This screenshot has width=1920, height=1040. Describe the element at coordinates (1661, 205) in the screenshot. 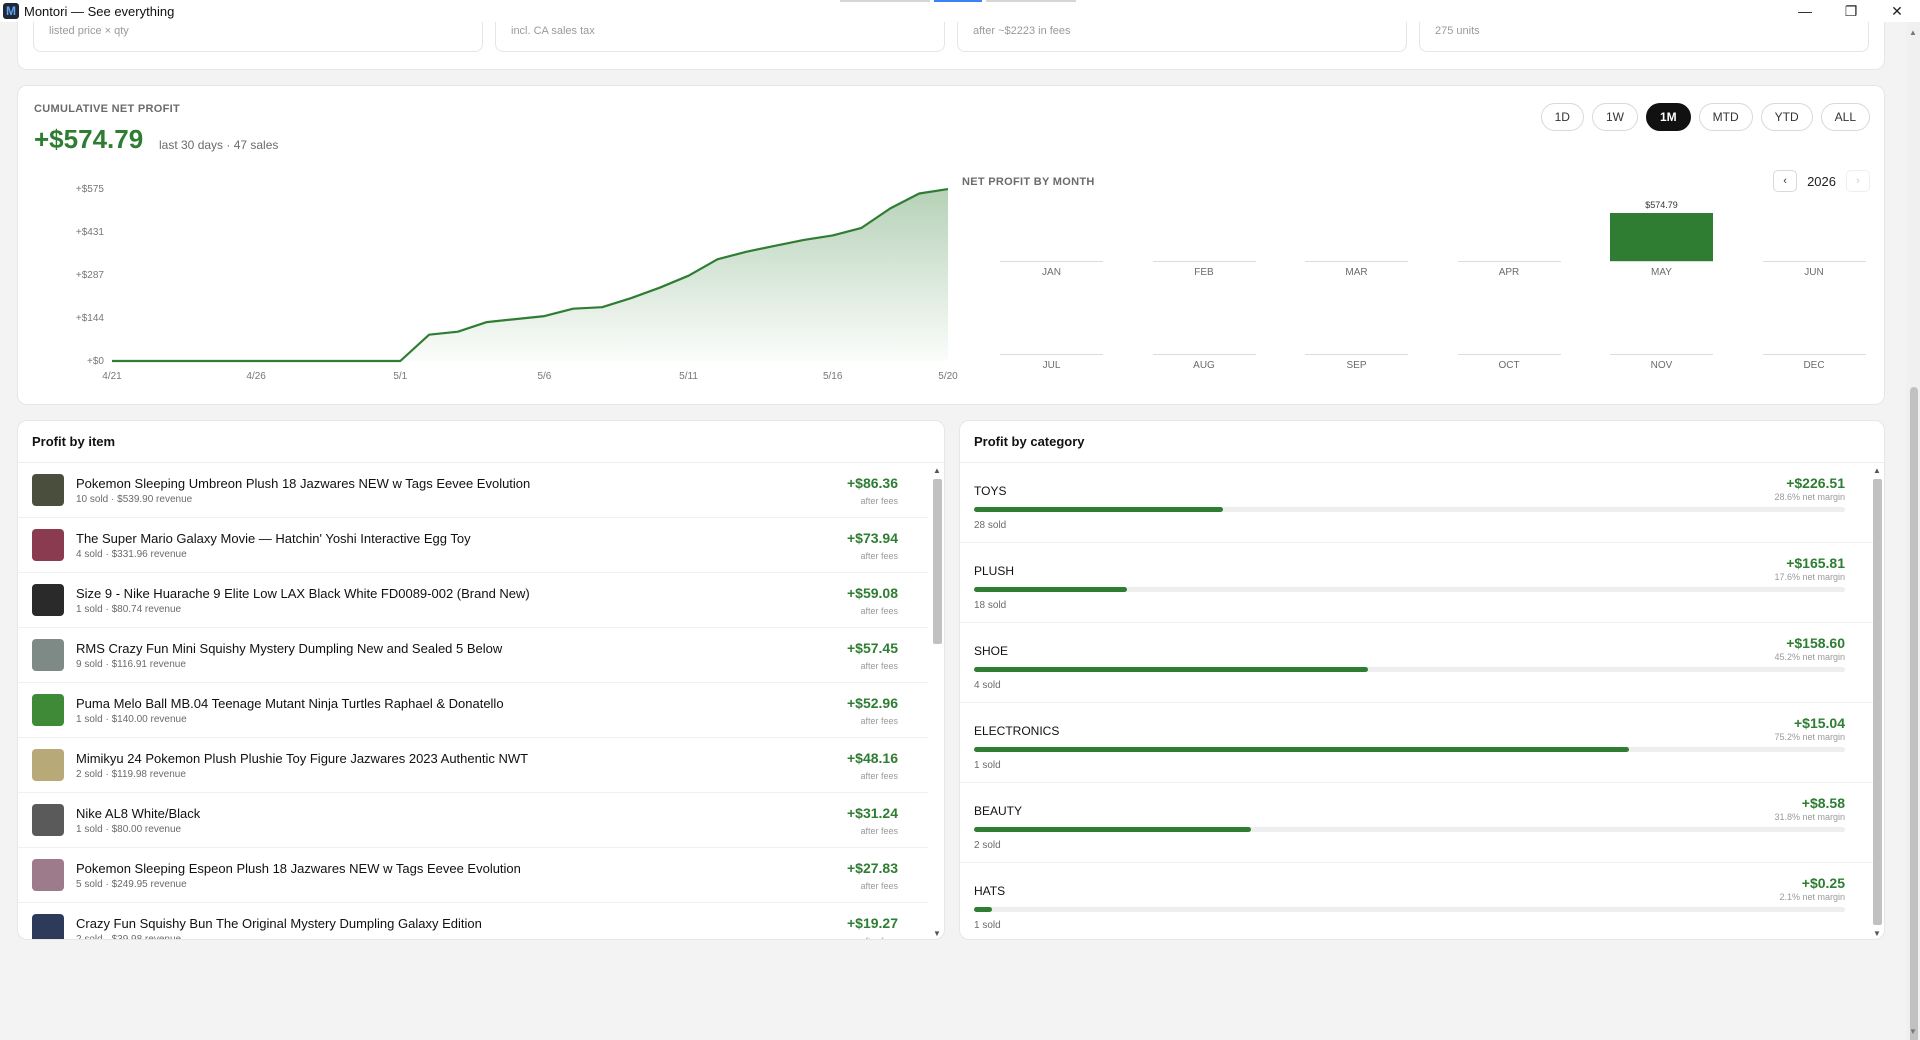

I see `month-value-label: $574.79` at that location.